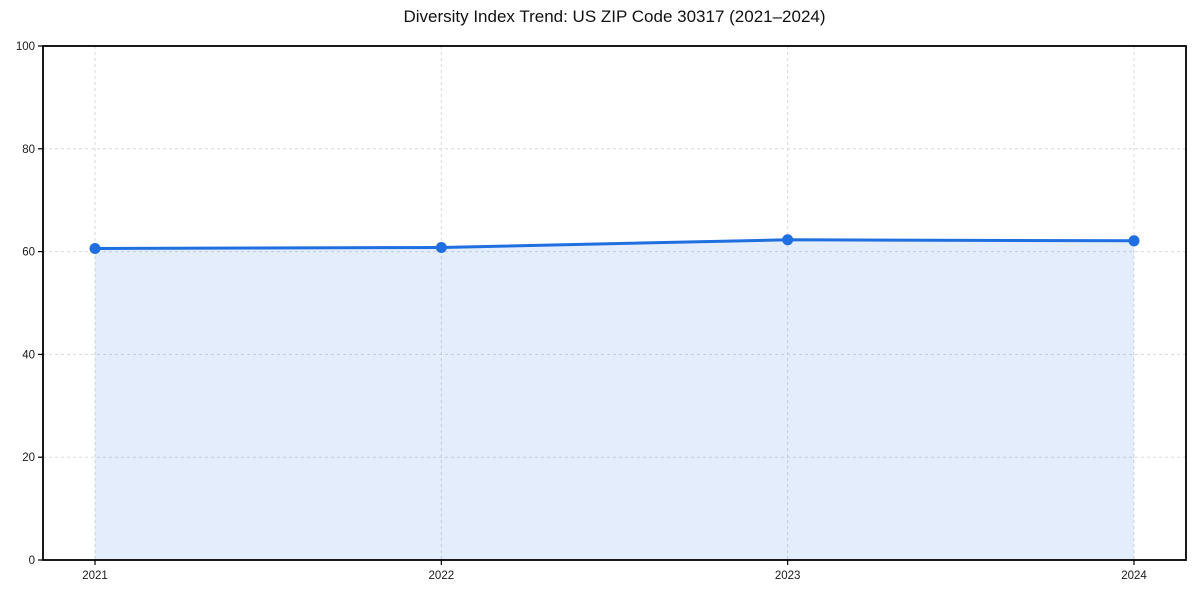 Image resolution: width=1200 pixels, height=600 pixels. Describe the element at coordinates (1134, 576) in the screenshot. I see `x-tick-label: 2024` at that location.